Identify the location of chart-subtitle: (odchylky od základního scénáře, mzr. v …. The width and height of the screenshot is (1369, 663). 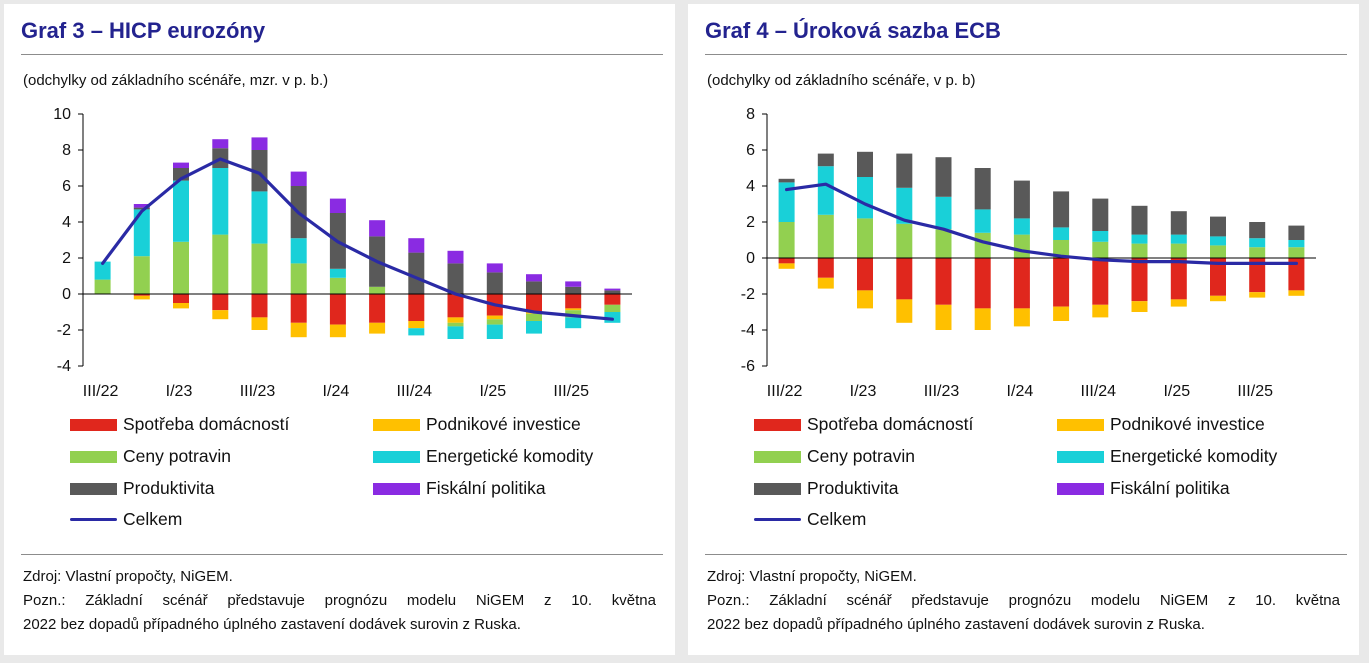
(176, 80).